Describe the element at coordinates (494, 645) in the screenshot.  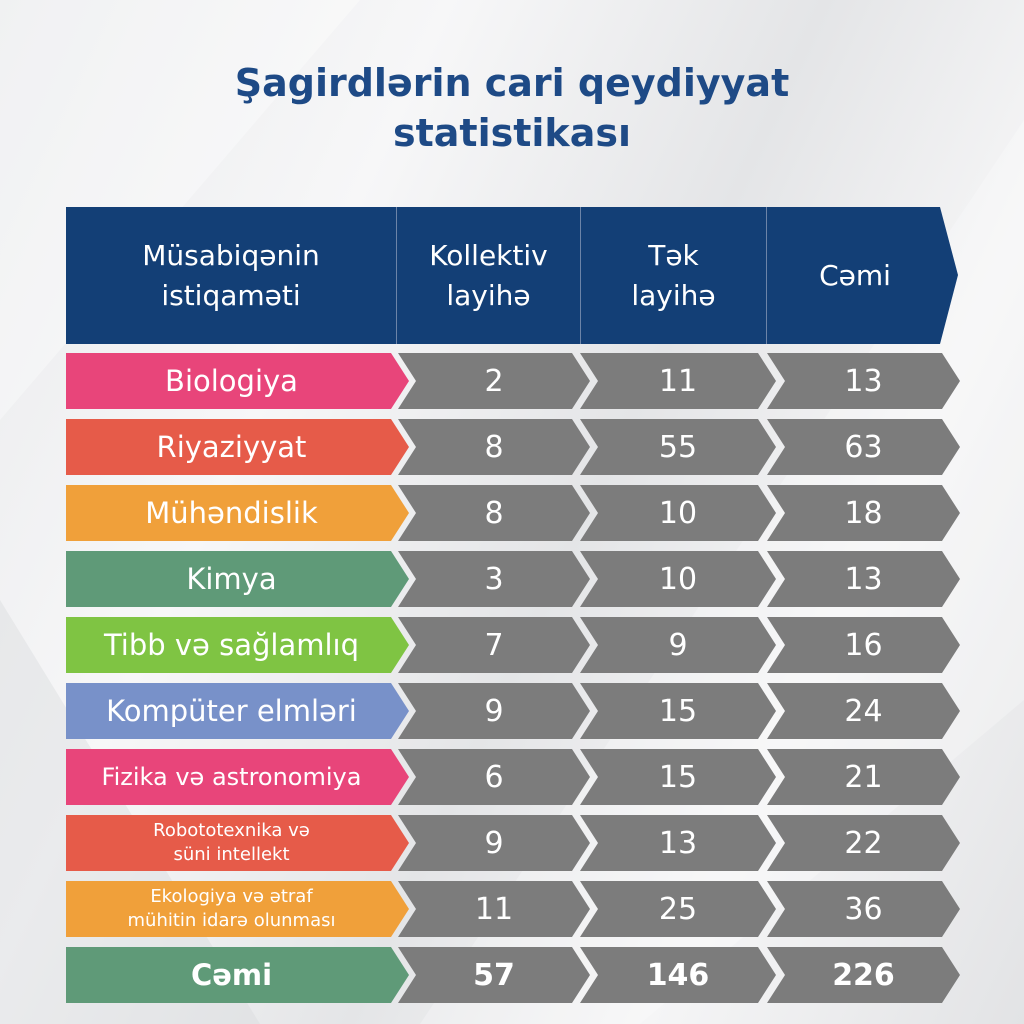
I see `row-collective: 7` at that location.